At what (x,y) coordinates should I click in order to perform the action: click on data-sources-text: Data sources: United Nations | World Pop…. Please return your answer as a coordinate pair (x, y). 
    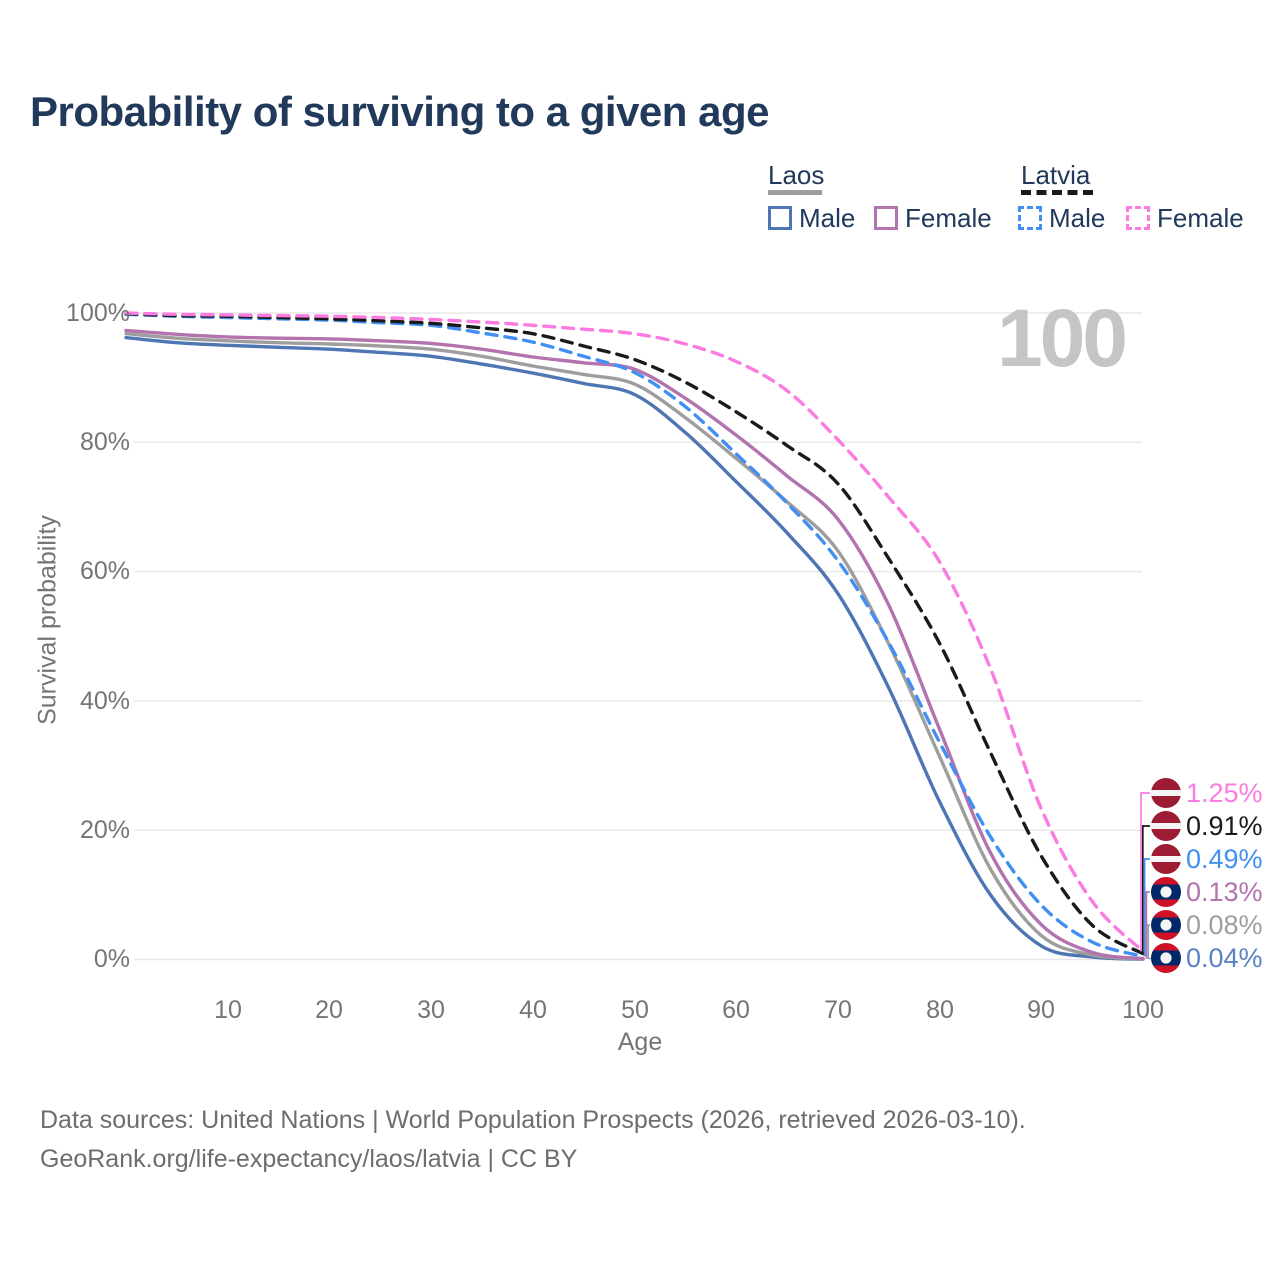
    Looking at the image, I should click on (533, 1120).